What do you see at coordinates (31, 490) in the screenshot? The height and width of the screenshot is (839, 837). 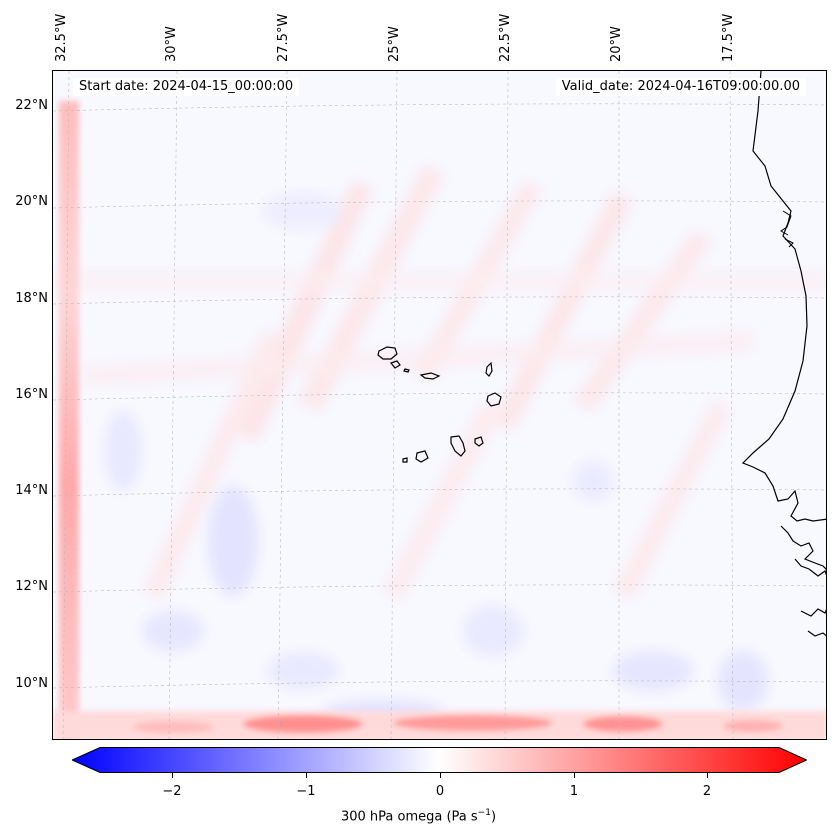 I see `lat-label-14n: 14°N` at bounding box center [31, 490].